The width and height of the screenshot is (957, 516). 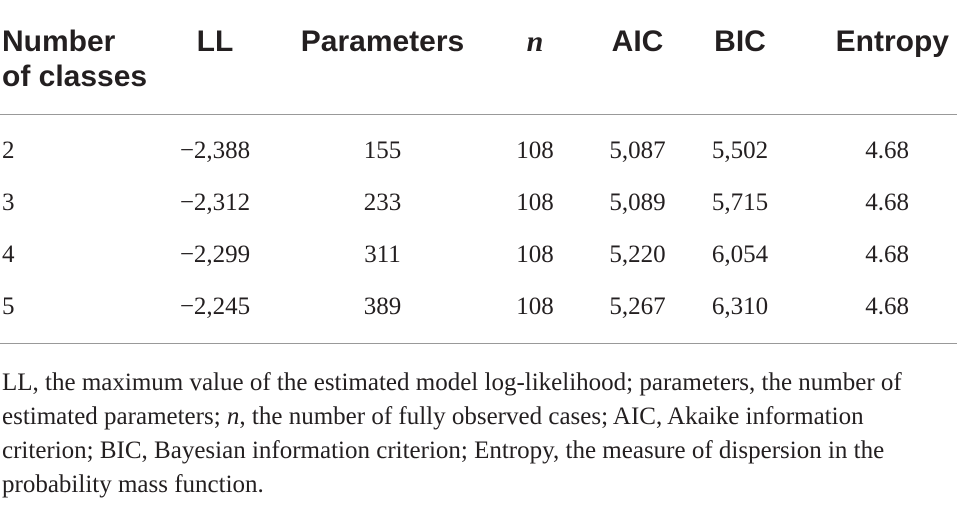 I want to click on cell-classes: 5, so click(x=8, y=306).